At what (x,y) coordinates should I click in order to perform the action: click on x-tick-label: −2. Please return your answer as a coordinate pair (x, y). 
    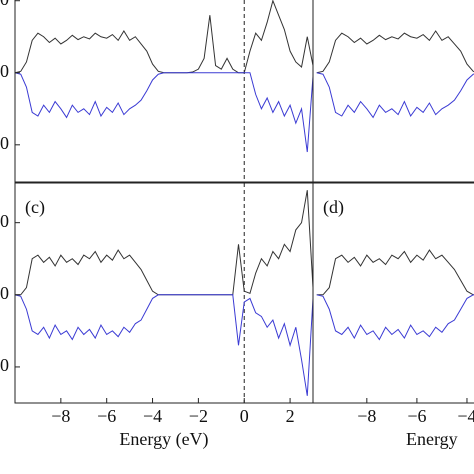
    Looking at the image, I should click on (198, 416).